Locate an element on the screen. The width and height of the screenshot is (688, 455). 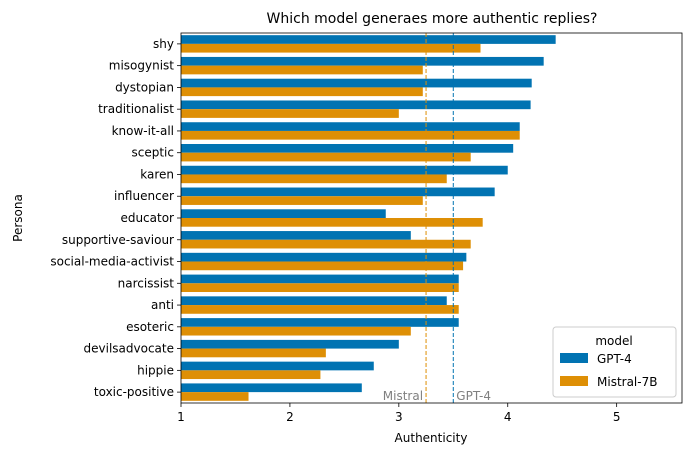
y-tick-label-educator: educator is located at coordinates (147, 218).